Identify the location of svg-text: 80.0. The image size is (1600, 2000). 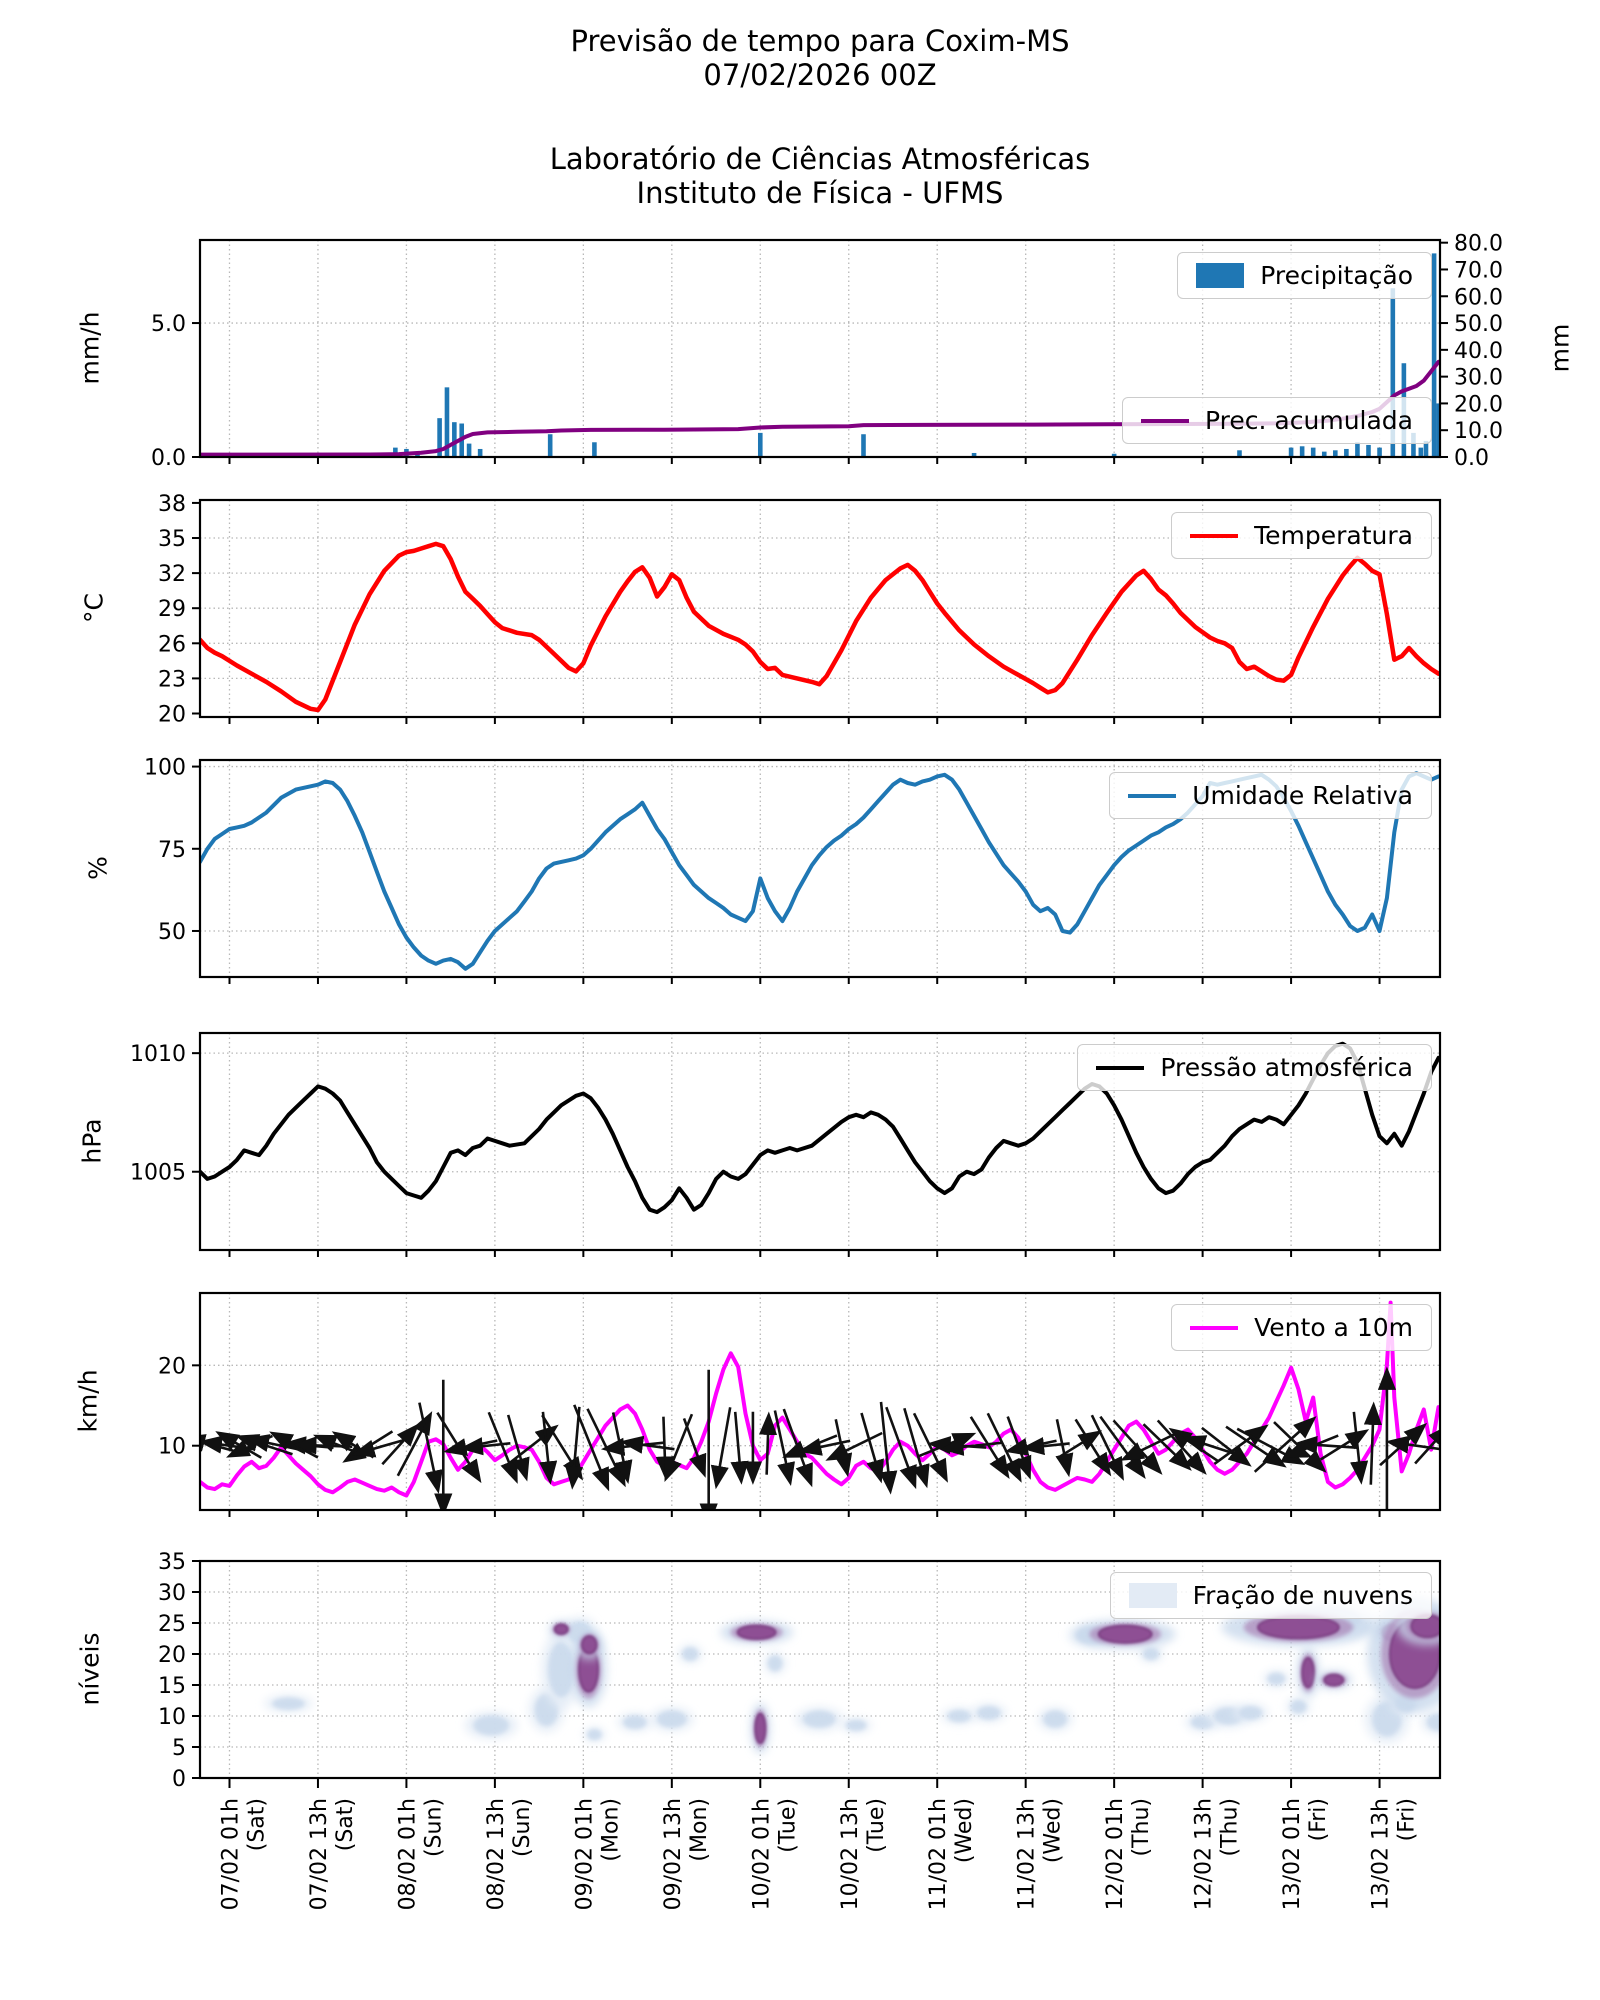
(1478, 244).